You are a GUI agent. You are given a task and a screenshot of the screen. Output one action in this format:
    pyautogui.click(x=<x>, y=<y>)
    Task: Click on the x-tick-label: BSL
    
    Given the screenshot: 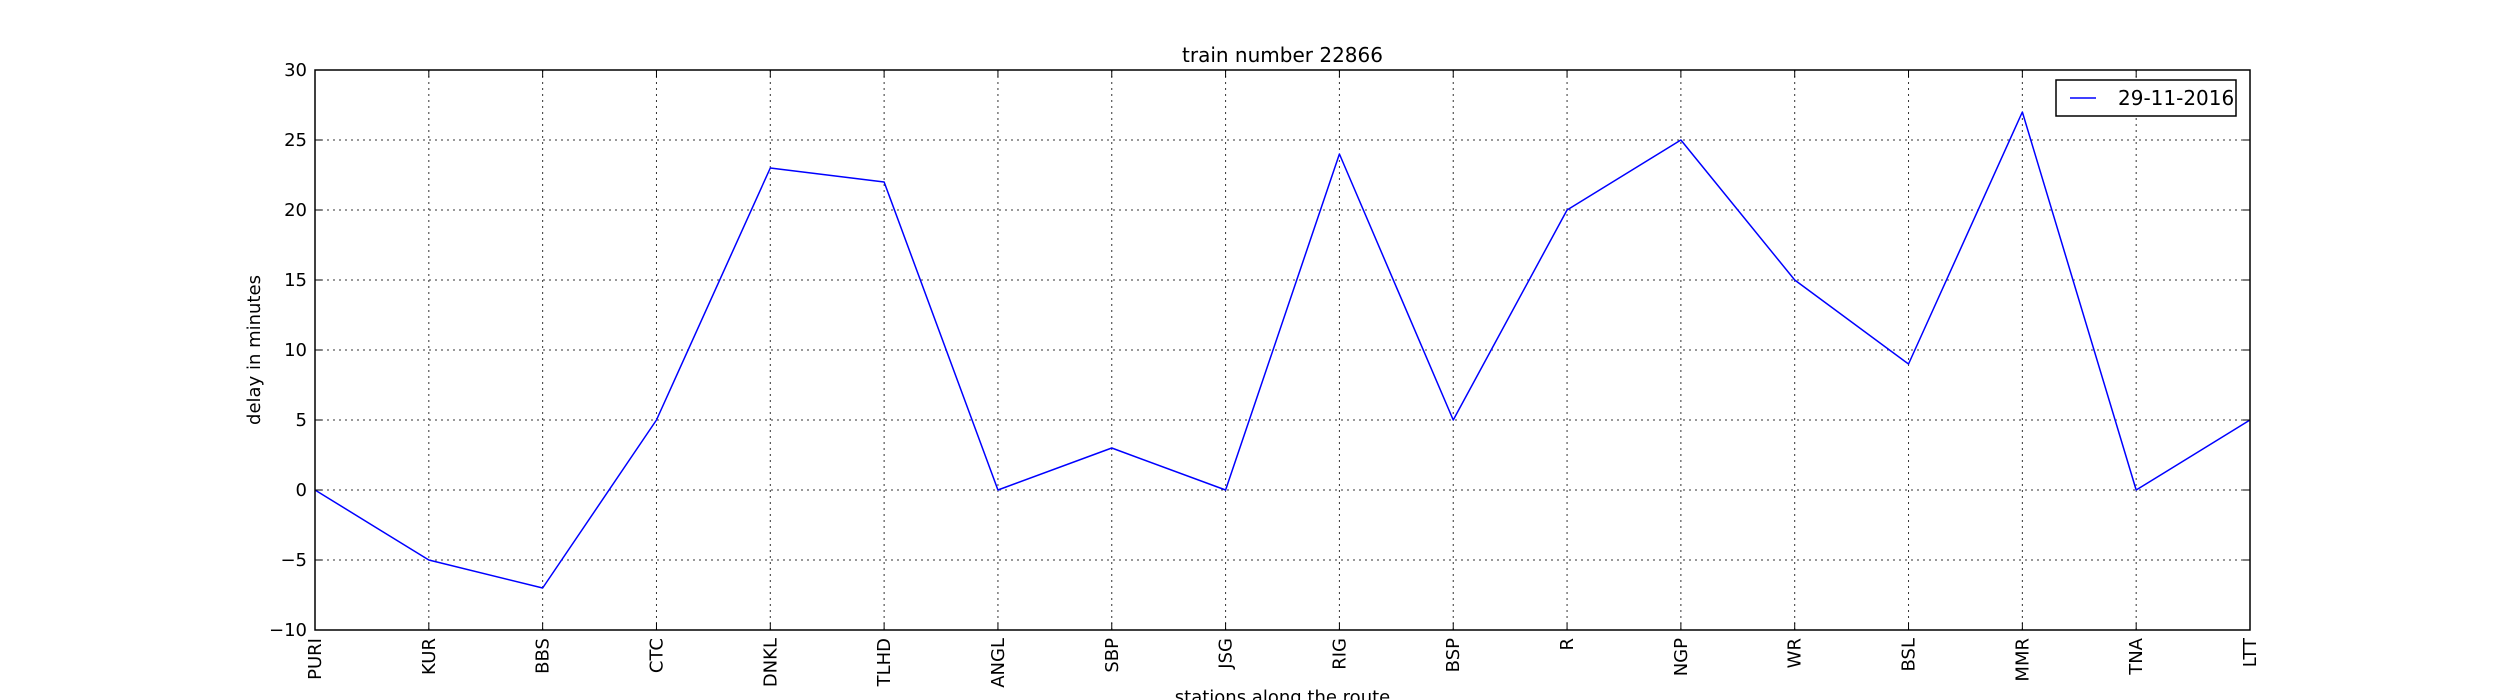 What is the action you would take?
    pyautogui.click(x=1909, y=655)
    